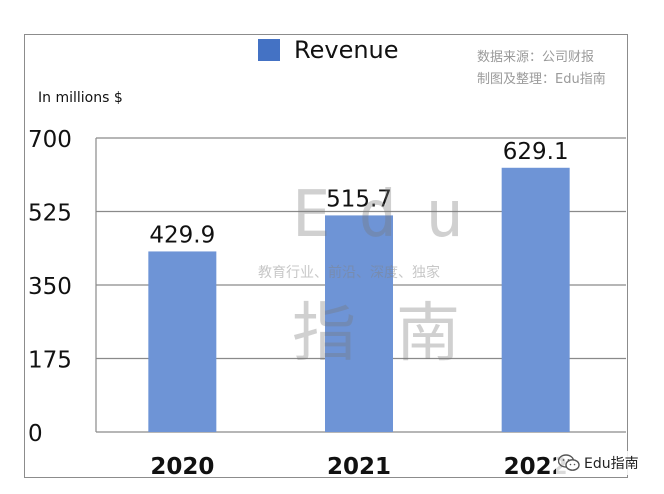  What do you see at coordinates (50, 140) in the screenshot?
I see `y-tick-label: 700` at bounding box center [50, 140].